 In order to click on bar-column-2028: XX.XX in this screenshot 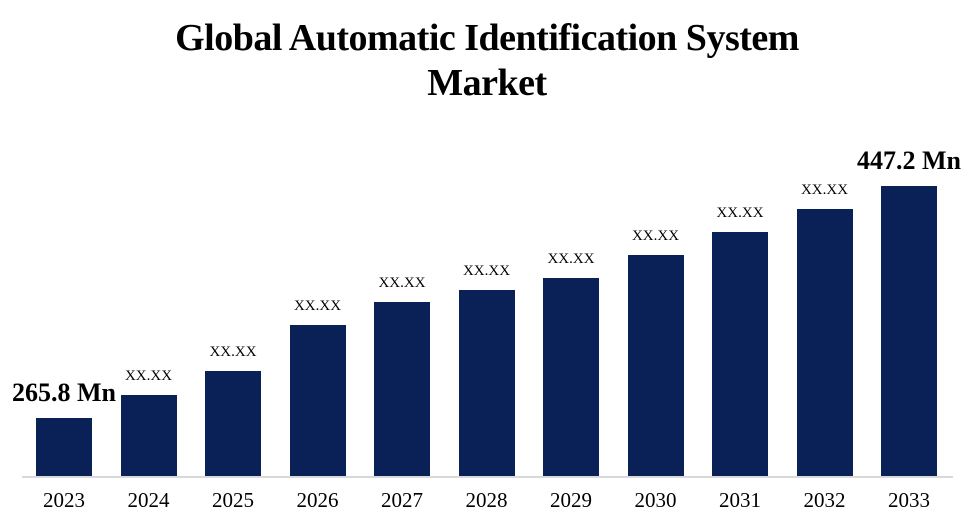, I will do `click(486, 369)`.